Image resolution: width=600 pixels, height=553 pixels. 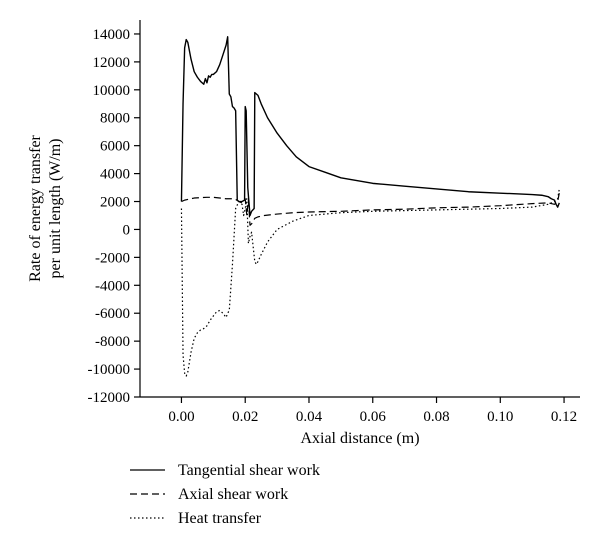 What do you see at coordinates (436, 417) in the screenshot?
I see `x-tick-label: 0.08` at bounding box center [436, 417].